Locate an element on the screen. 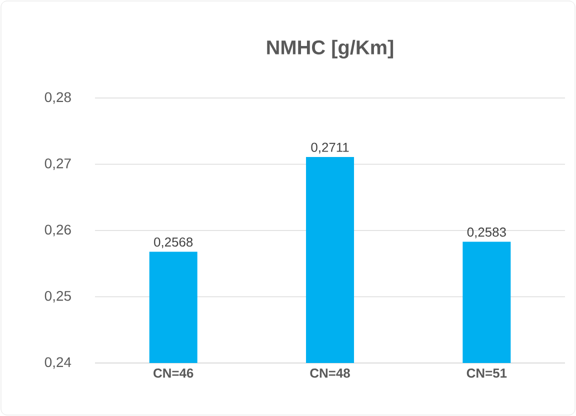 The width and height of the screenshot is (576, 416). x-tick-label: CN=51 is located at coordinates (486, 373).